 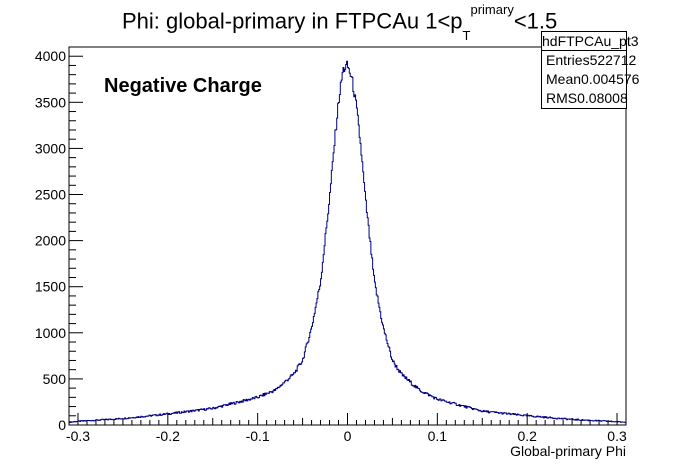 I want to click on x-tick-label: 0.1, so click(x=438, y=436).